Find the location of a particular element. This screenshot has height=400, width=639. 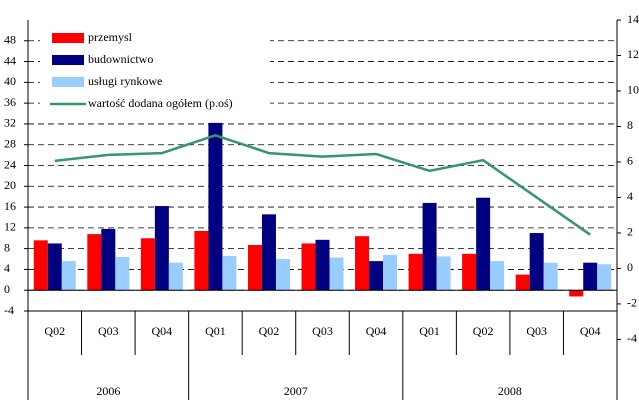

y-tick-label: 4 is located at coordinates (7, 268).